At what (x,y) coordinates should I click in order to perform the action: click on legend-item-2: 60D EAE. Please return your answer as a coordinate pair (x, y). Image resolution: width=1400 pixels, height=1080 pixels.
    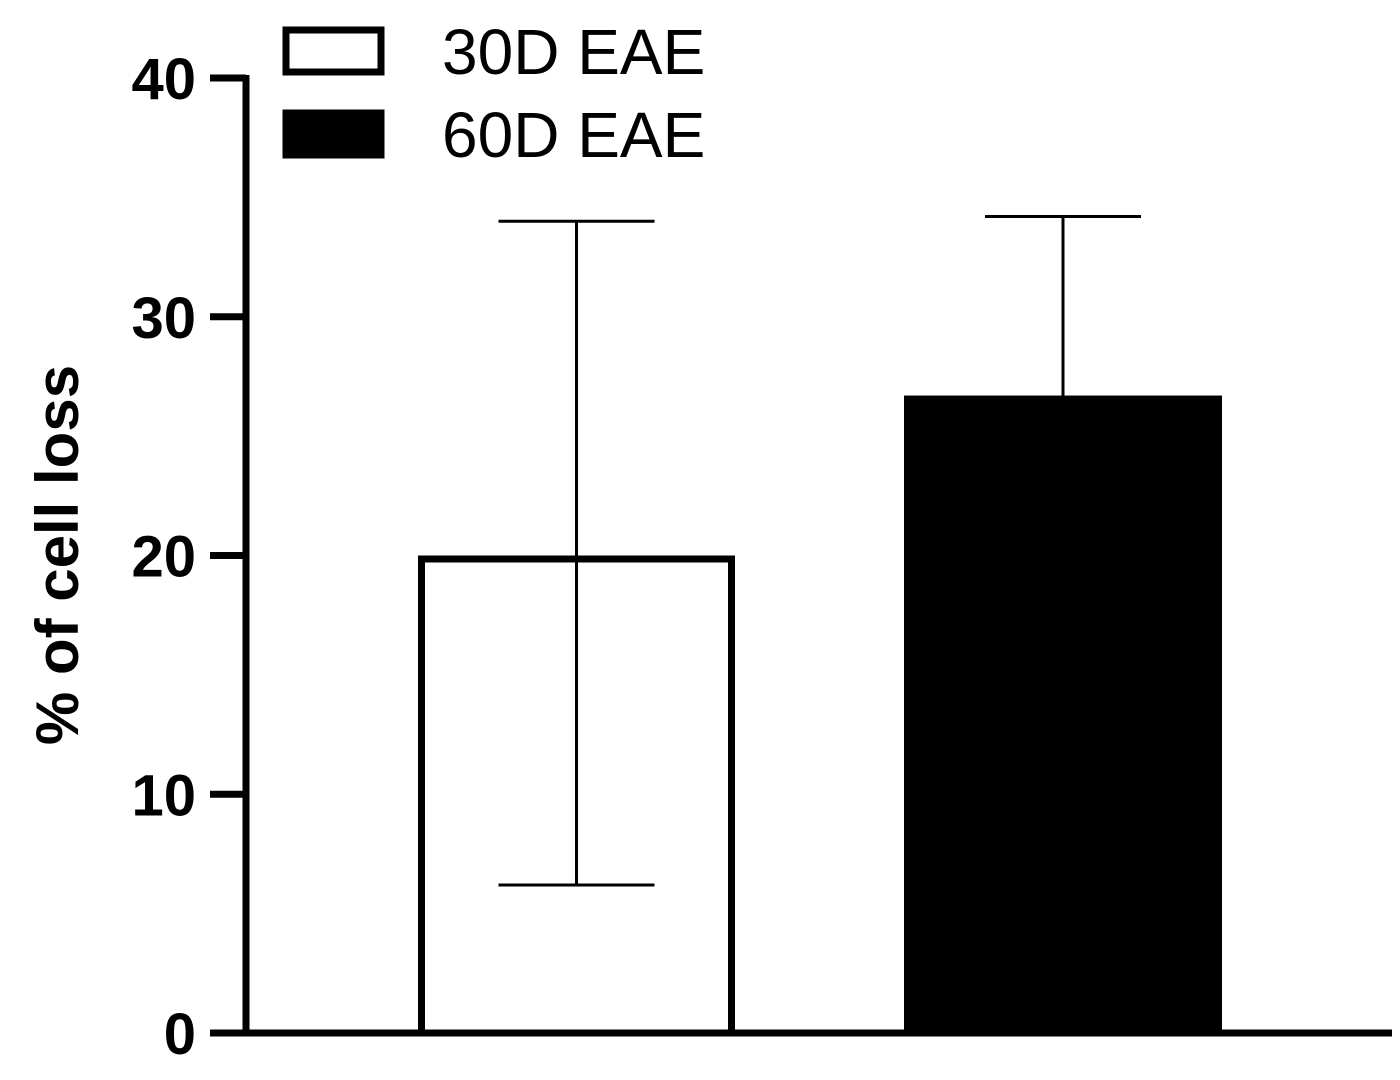
    Looking at the image, I should click on (493, 135).